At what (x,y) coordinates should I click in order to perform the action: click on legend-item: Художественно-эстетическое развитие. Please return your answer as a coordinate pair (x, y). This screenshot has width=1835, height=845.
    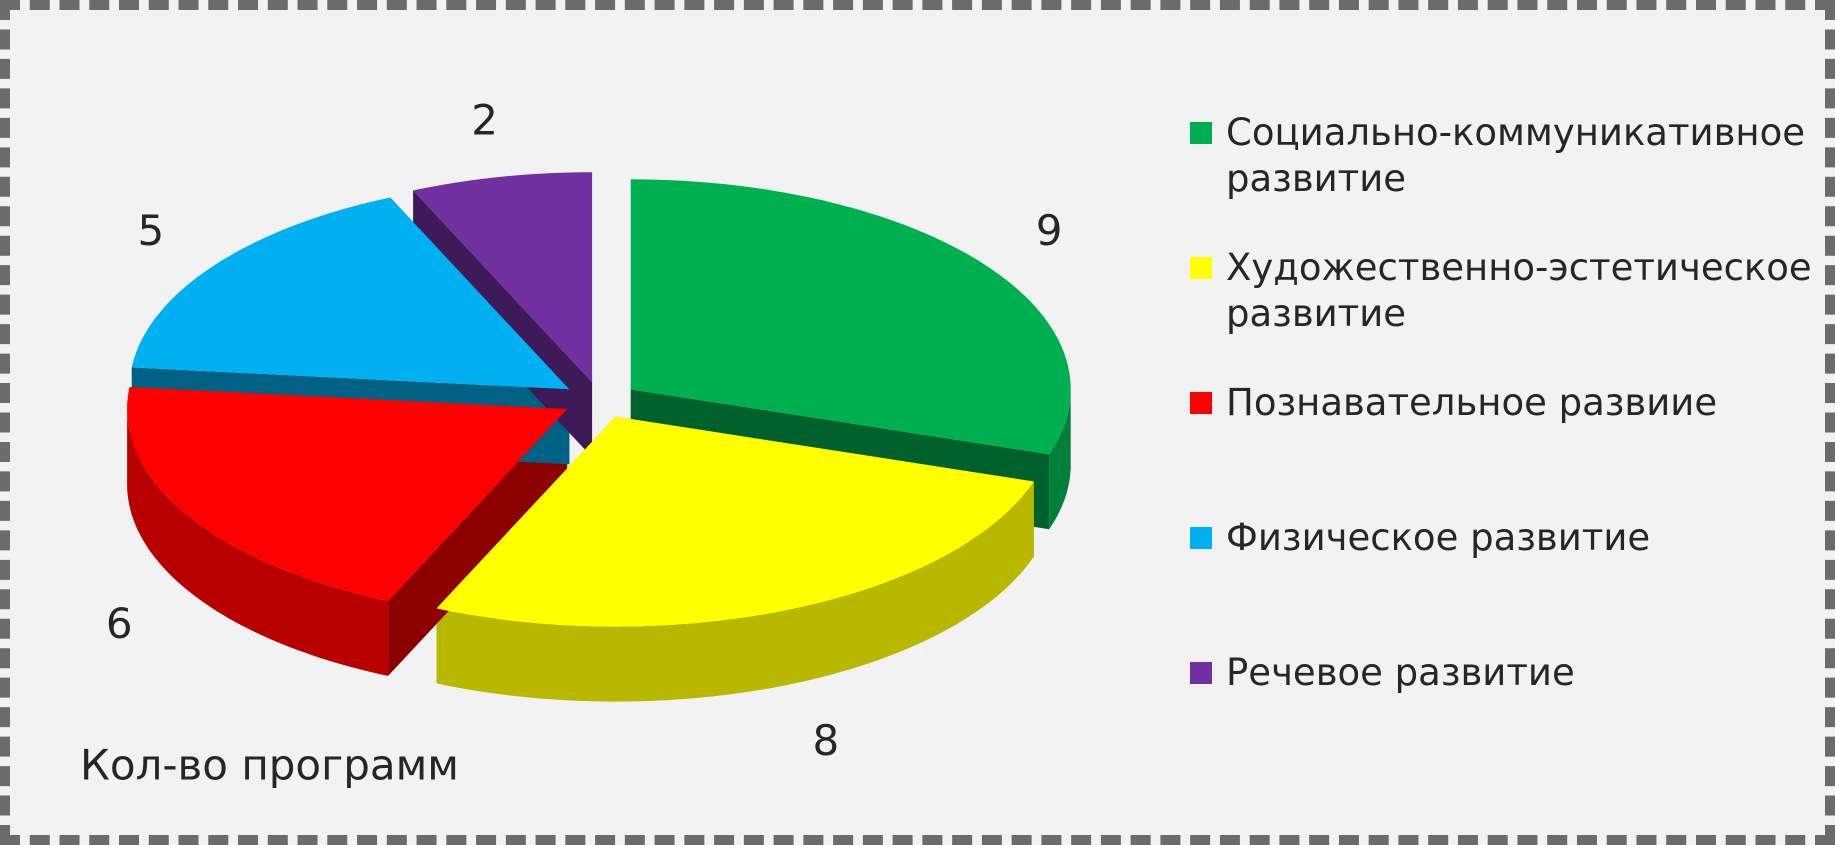
    Looking at the image, I should click on (1507, 291).